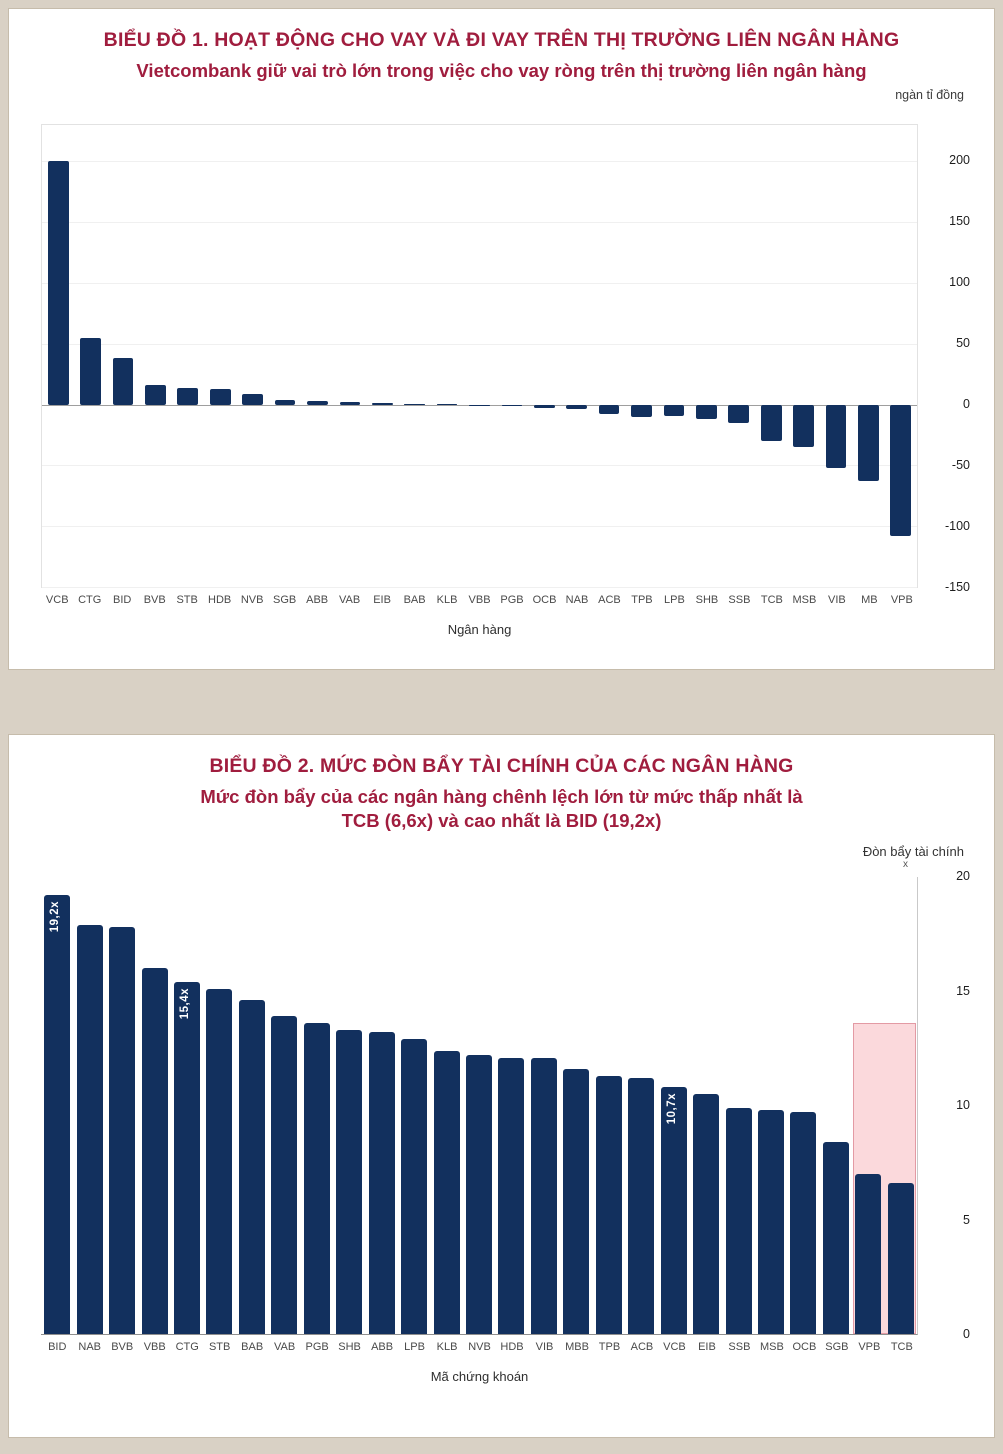 Image resolution: width=1003 pixels, height=1454 pixels. Describe the element at coordinates (382, 600) in the screenshot. I see `x-tick-label: EIB` at that location.